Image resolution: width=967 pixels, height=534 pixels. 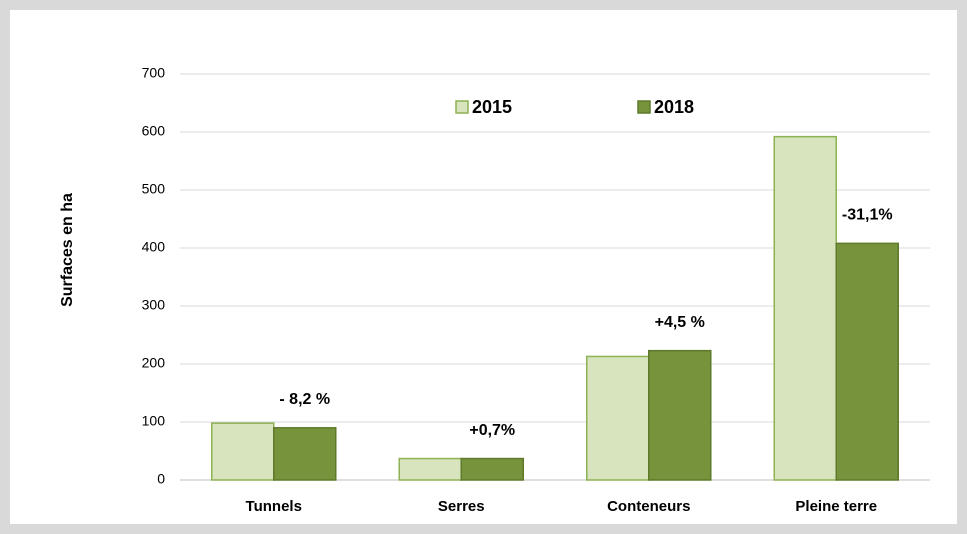 What do you see at coordinates (161, 479) in the screenshot?
I see `y-tick-label: 0` at bounding box center [161, 479].